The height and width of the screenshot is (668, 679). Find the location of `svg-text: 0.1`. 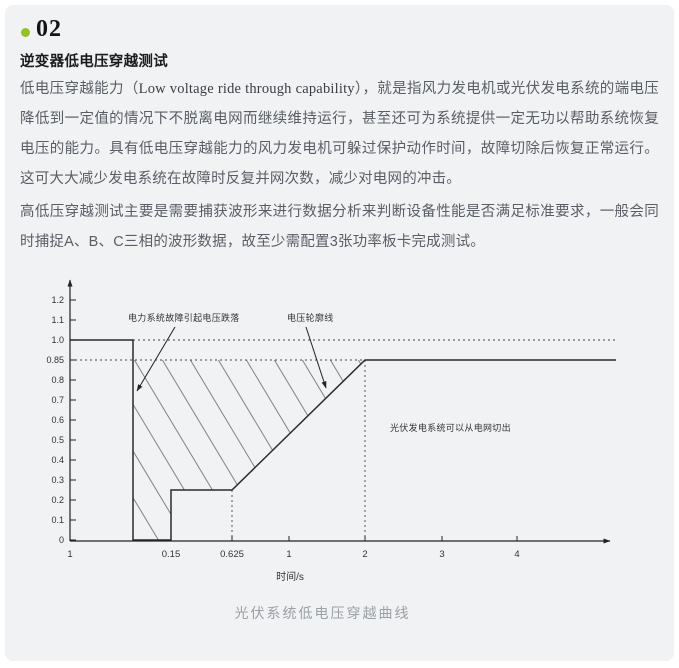

svg-text: 0.1 is located at coordinates (57, 520).